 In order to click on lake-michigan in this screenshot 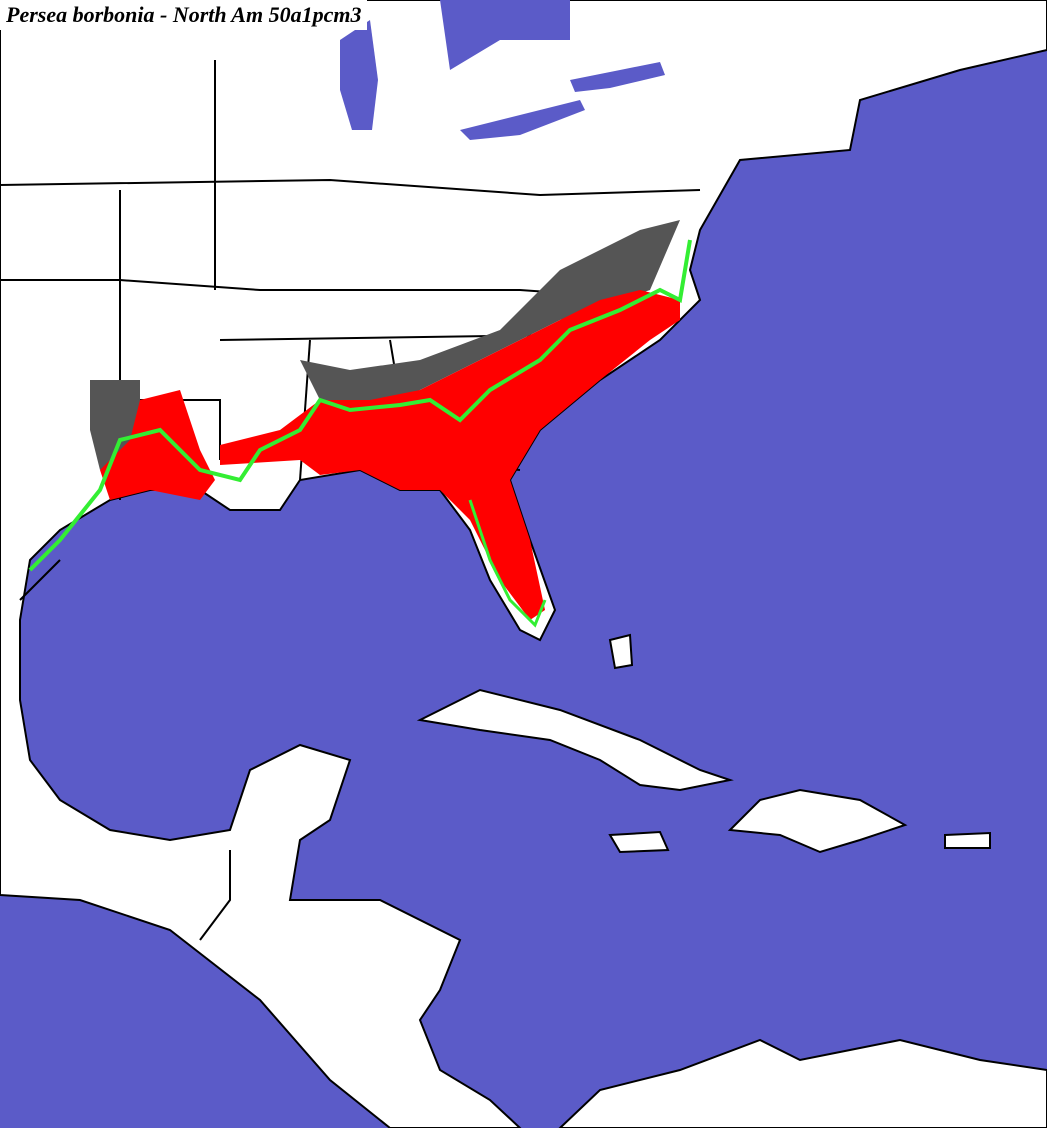, I will do `click(359, 75)`.